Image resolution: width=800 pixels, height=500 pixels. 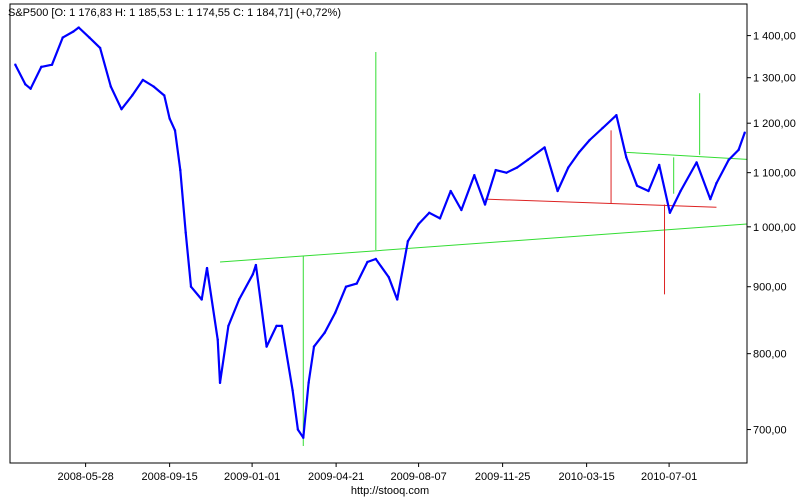 What do you see at coordinates (774, 124) in the screenshot?
I see `y-tick-label: 1 200,00` at bounding box center [774, 124].